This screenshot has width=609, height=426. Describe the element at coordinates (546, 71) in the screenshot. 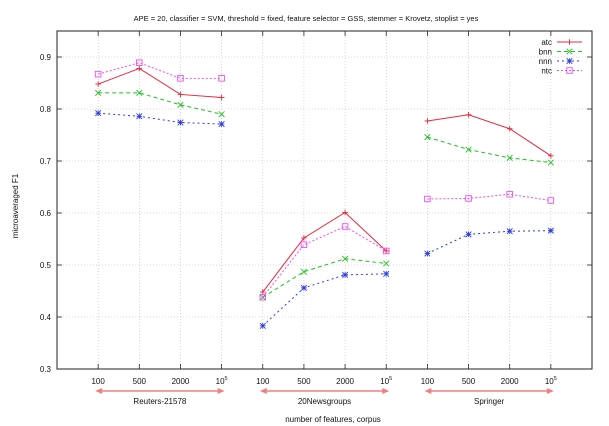

I see `legend-label: ntc` at that location.